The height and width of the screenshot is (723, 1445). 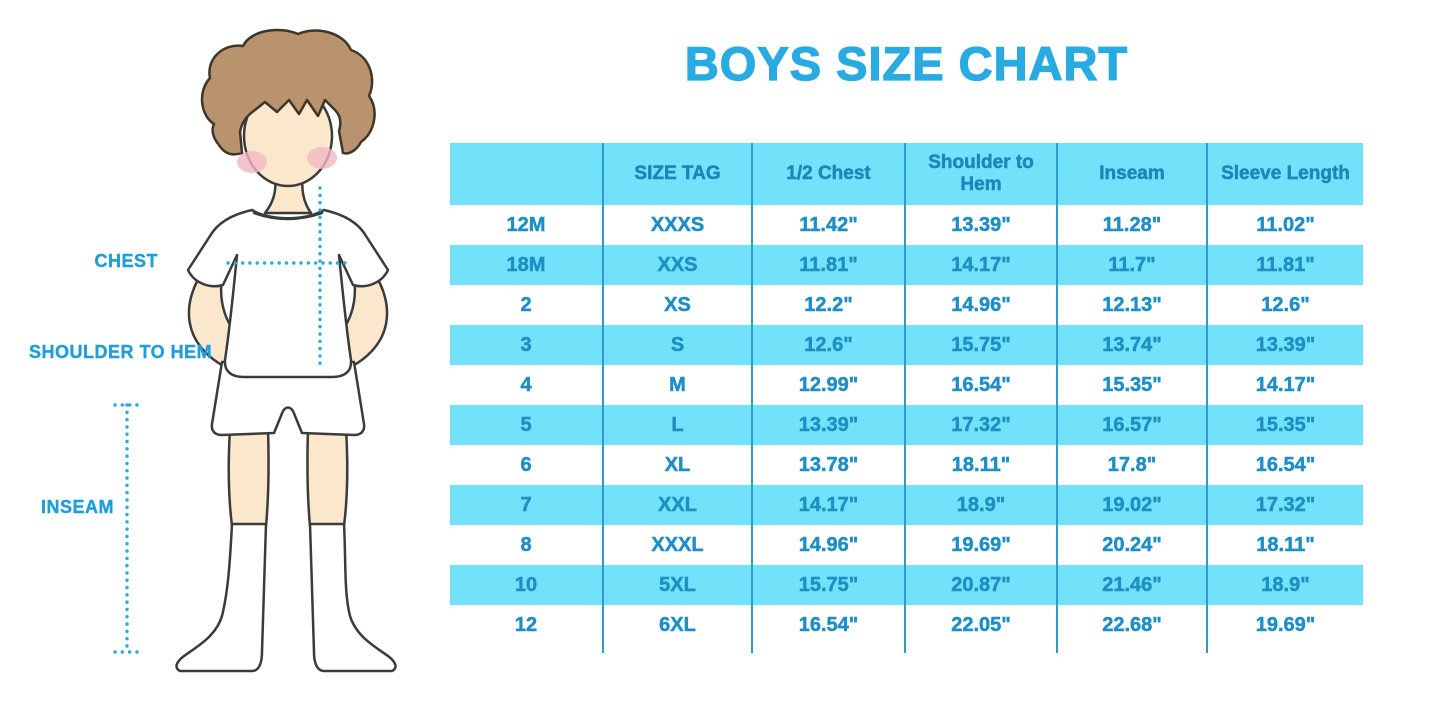 What do you see at coordinates (526, 384) in the screenshot?
I see `table-cell: 4` at bounding box center [526, 384].